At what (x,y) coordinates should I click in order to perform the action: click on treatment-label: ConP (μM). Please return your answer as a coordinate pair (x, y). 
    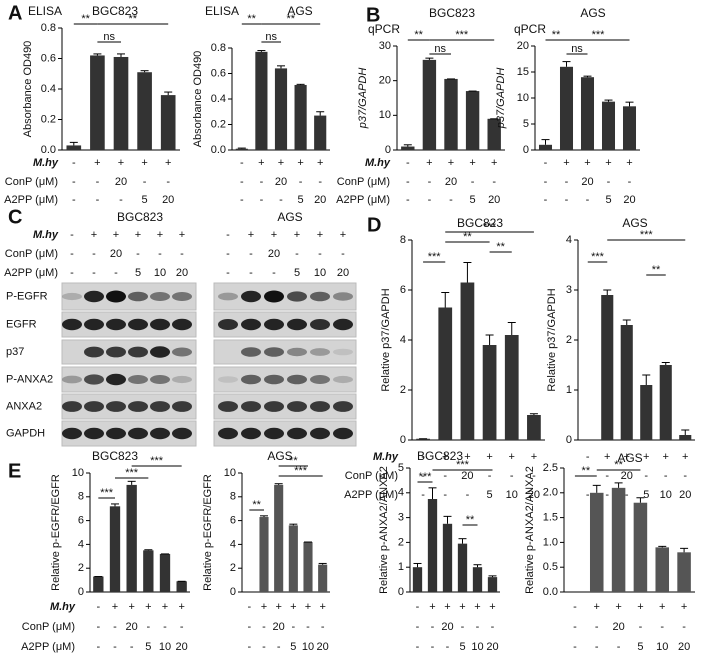
    Looking at the image, I should click on (31, 254).